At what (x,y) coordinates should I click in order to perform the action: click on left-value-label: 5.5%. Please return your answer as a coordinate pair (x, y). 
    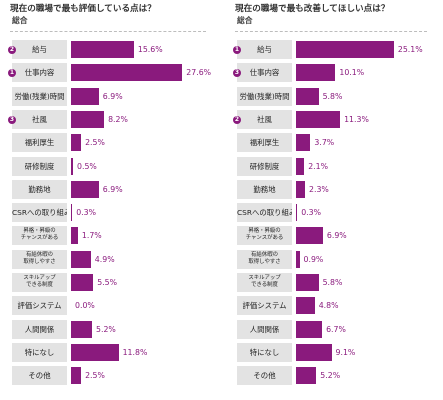
    Looking at the image, I should click on (107, 282).